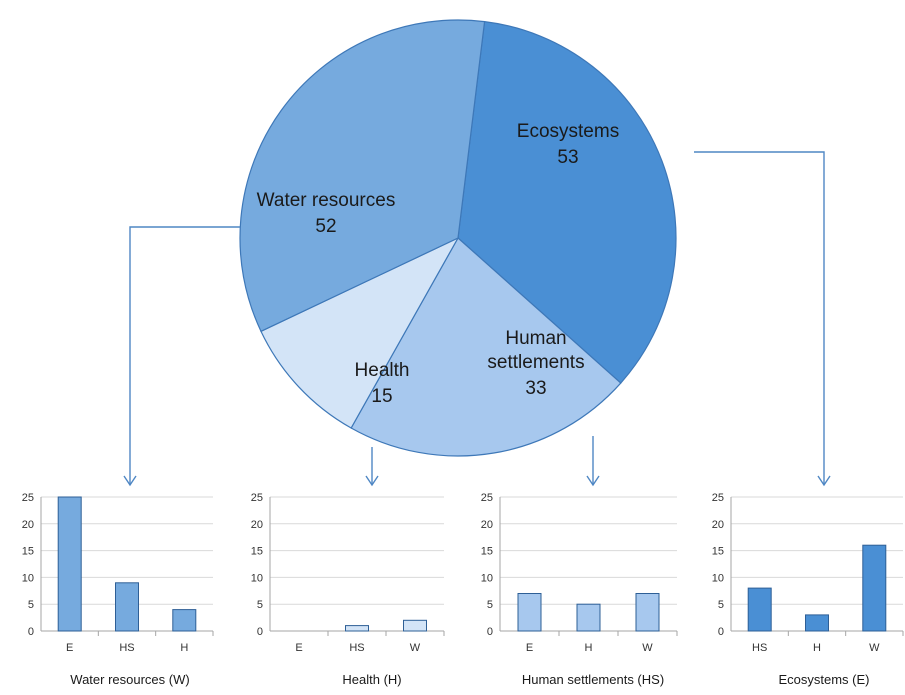 Image resolution: width=905 pixels, height=695 pixels. Describe the element at coordinates (535, 388) in the screenshot. I see `pie-value-human-settlements: 33` at that location.